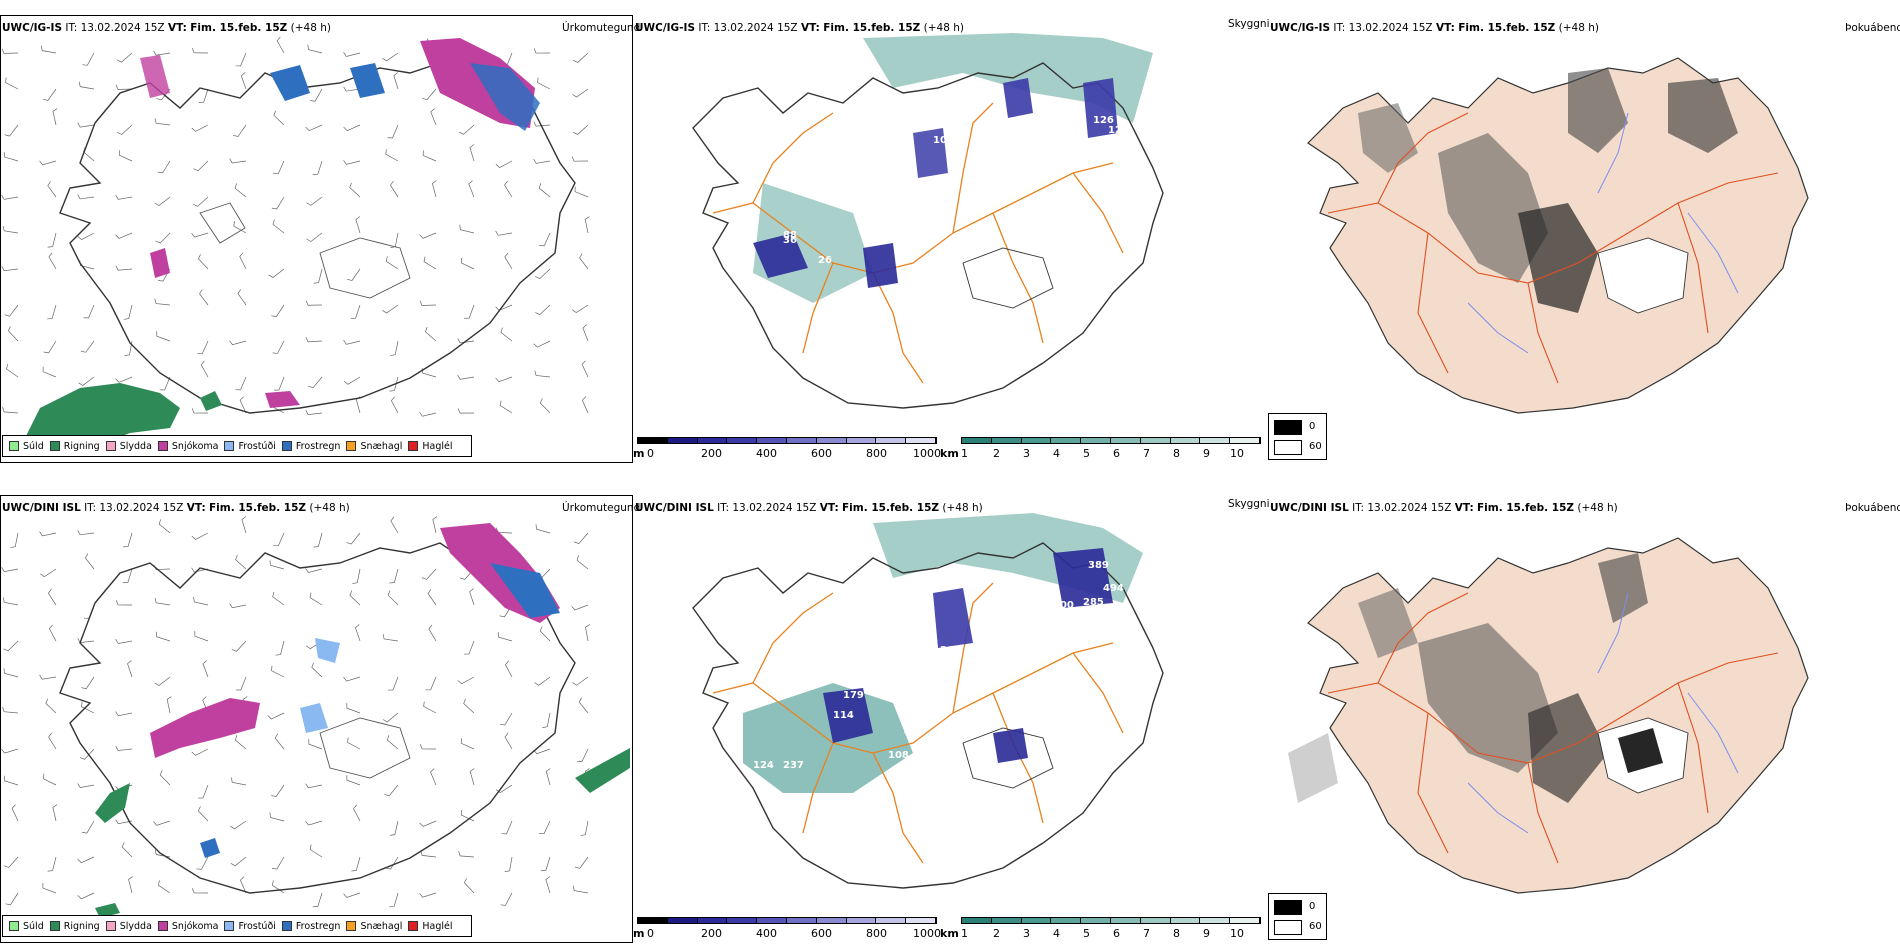 This screenshot has width=1900, height=950. I want to click on colorbar-tick: 400, so click(766, 933).